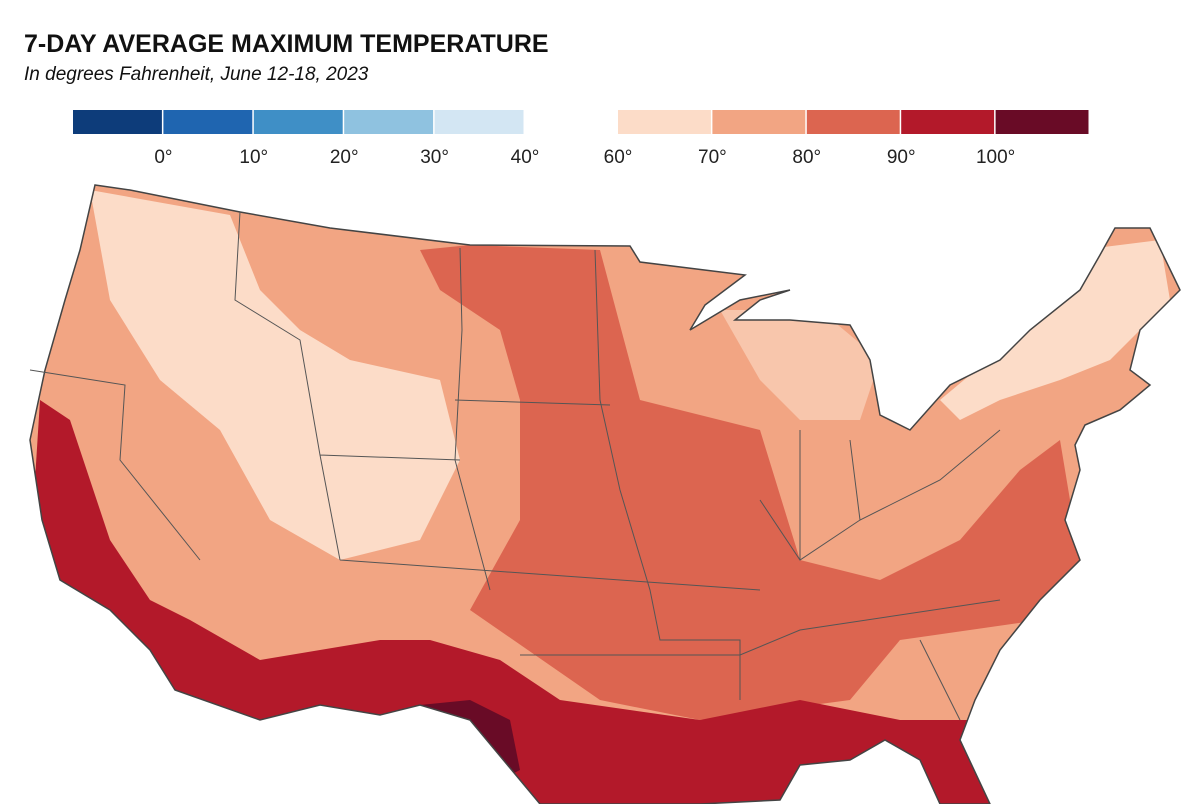  I want to click on legend-label: 10°, so click(253, 157).